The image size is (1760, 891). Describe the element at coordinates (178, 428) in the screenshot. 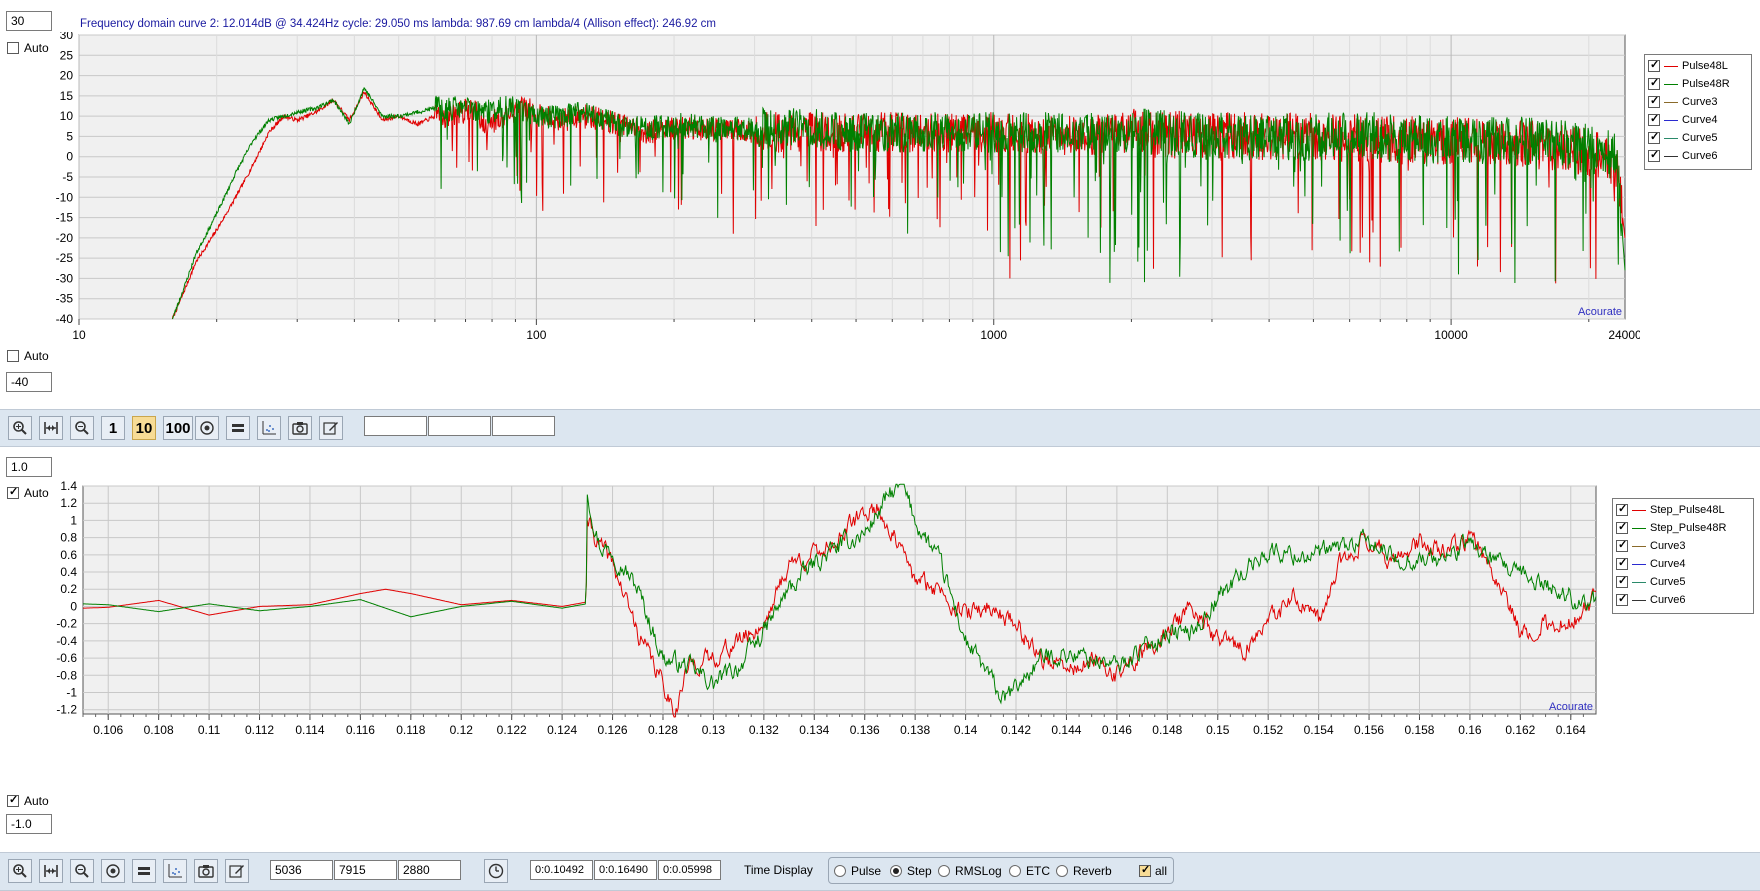

I see `scale-100-button: 100` at that location.